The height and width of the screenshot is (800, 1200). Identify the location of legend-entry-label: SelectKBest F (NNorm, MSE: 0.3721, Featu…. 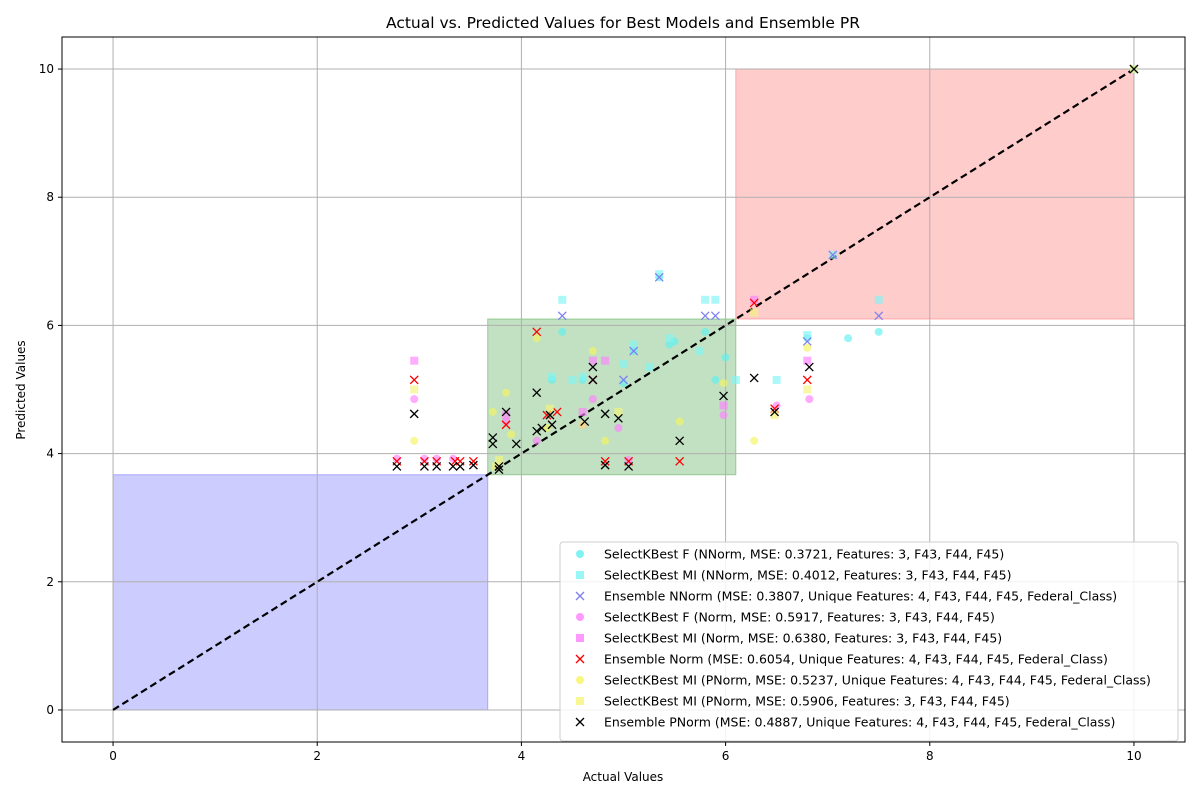
(804, 554).